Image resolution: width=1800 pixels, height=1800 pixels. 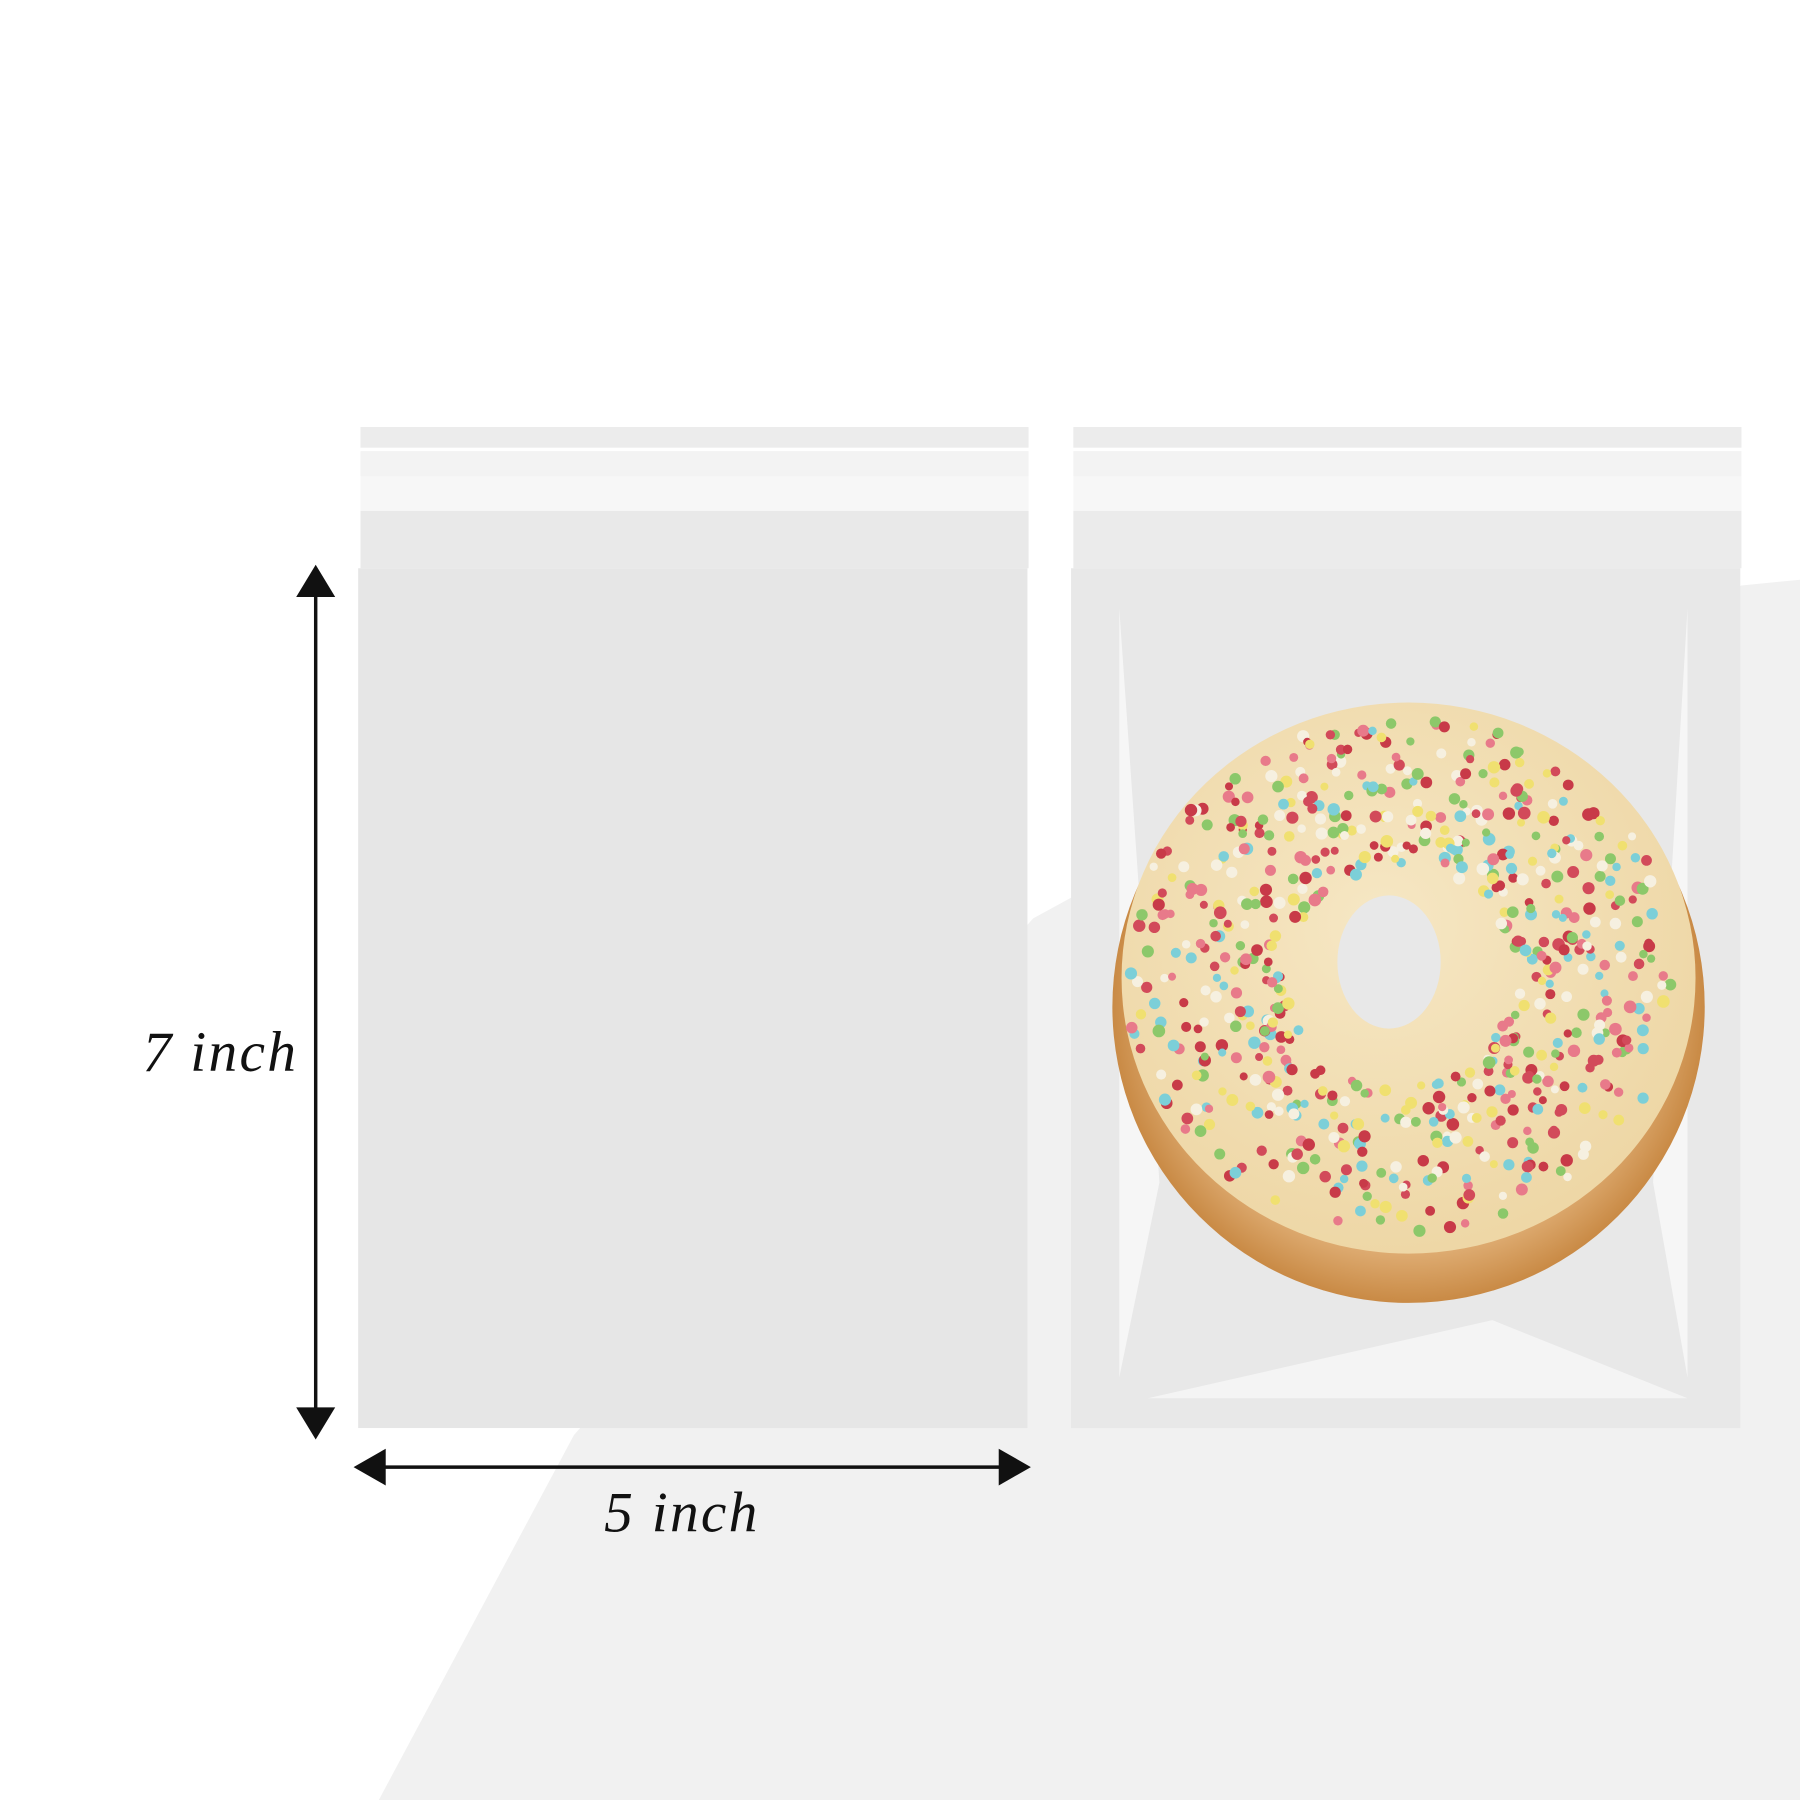 What do you see at coordinates (1408, 1002) in the screenshot?
I see `donut` at bounding box center [1408, 1002].